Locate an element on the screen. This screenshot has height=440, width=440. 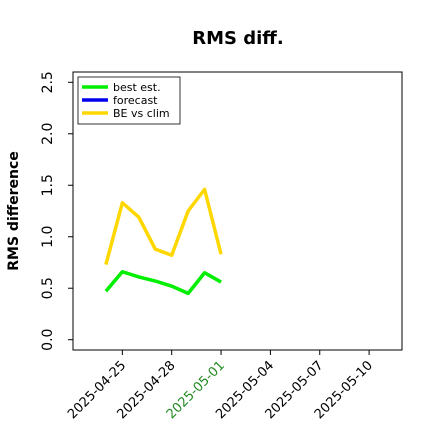
y-tick-label: 2.5 is located at coordinates (48, 82).